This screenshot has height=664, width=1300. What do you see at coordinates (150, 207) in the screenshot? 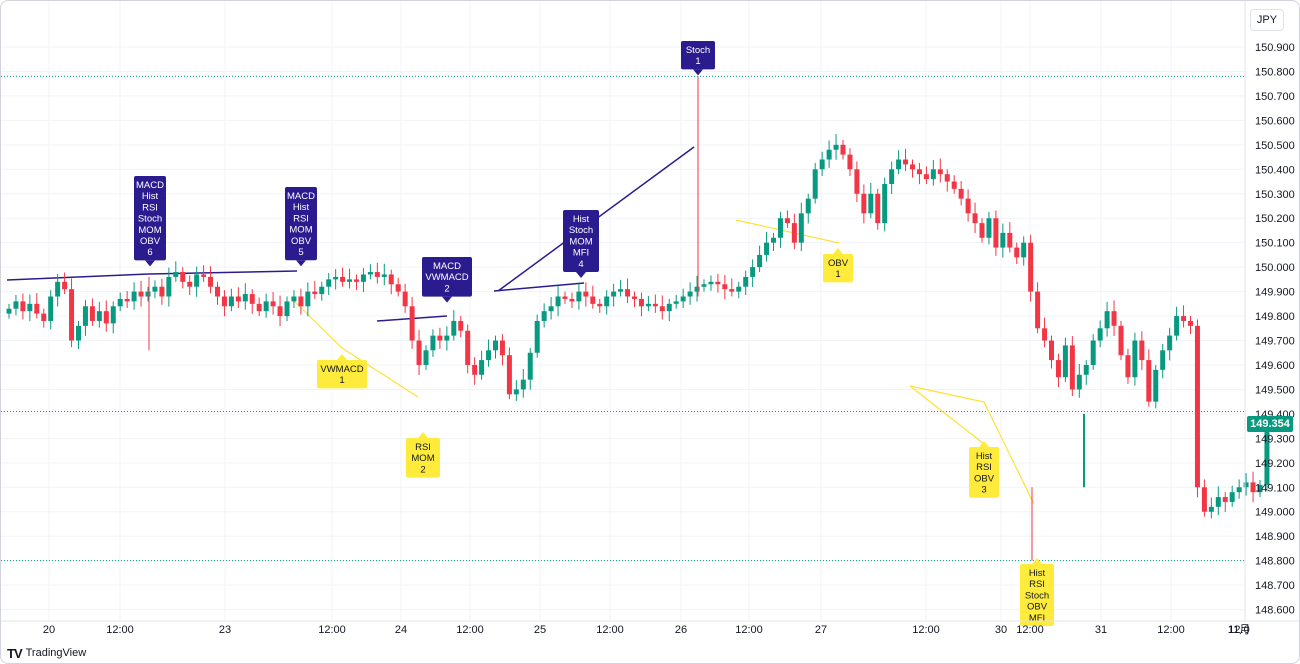
I see `label-text: RSI` at bounding box center [150, 207].